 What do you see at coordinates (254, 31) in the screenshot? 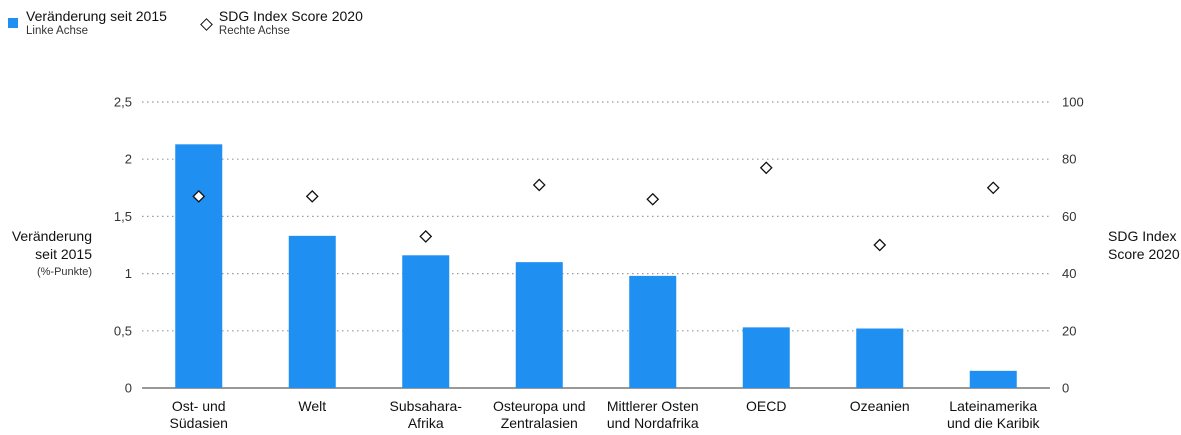
I see `legend-score-axis: Rechte Achse` at bounding box center [254, 31].